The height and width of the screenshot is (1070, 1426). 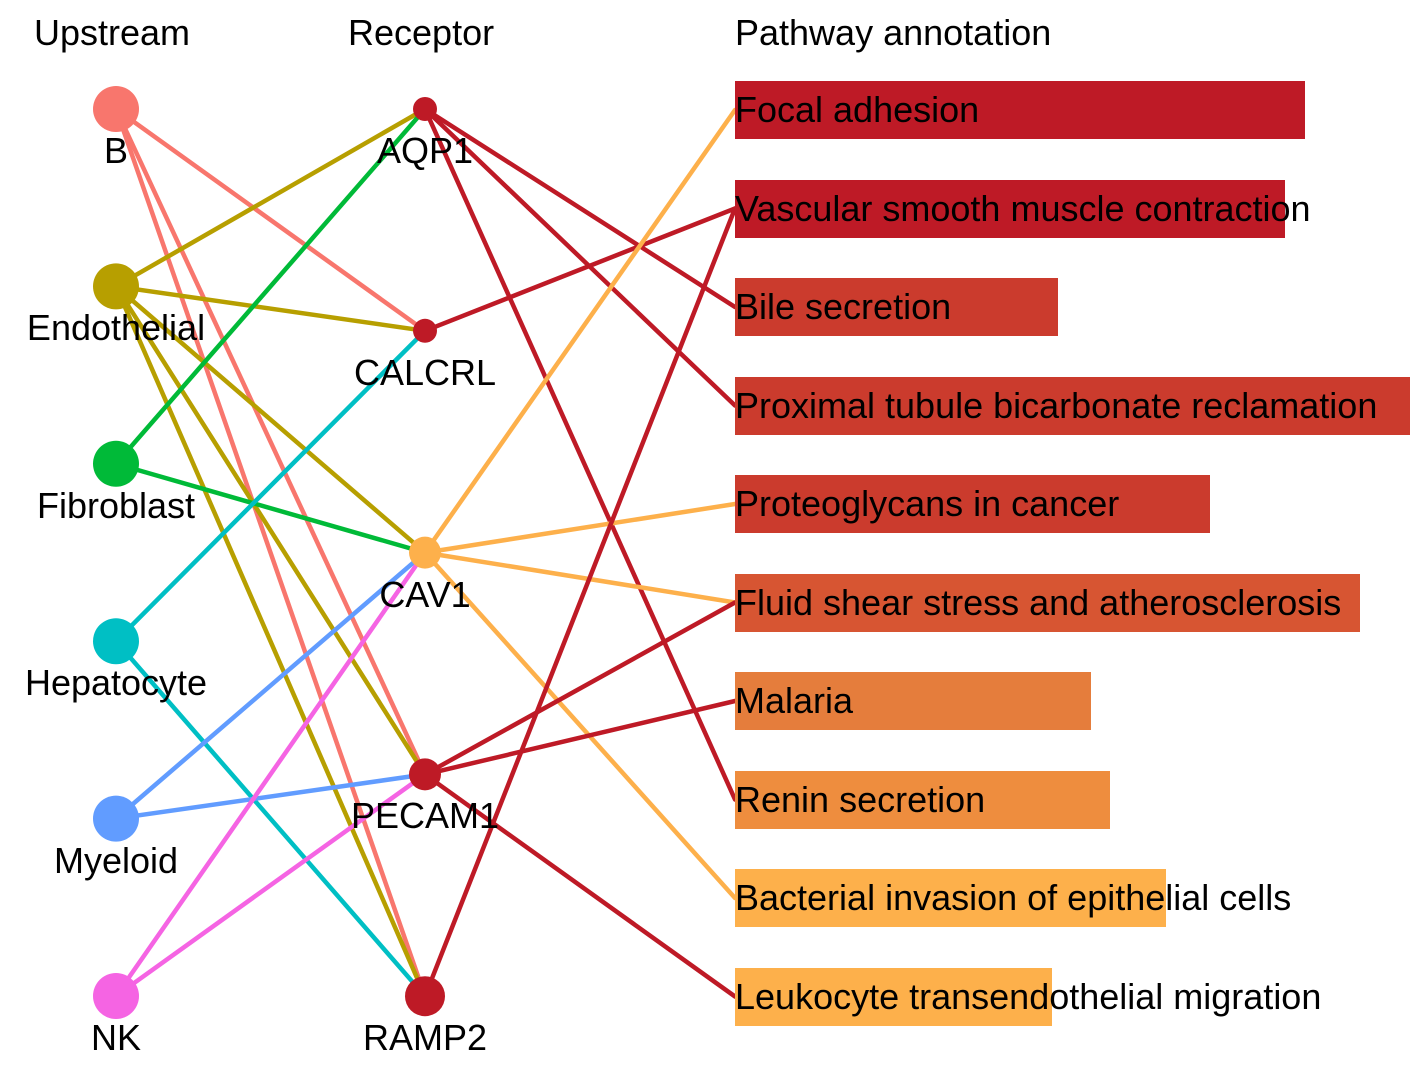 I want to click on pathway-bar-bile-secretion, so click(x=896, y=307).